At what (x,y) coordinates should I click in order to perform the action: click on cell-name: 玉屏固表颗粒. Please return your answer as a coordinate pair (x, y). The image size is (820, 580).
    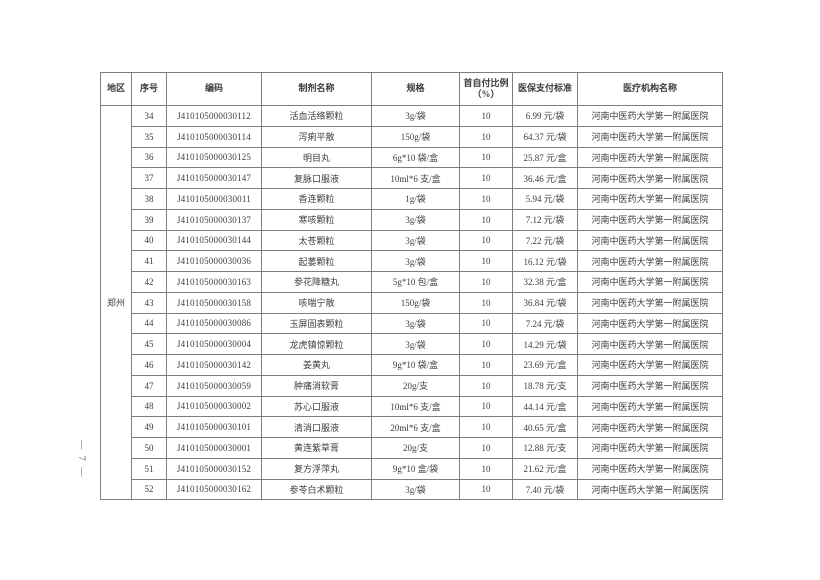
    Looking at the image, I should click on (316, 323).